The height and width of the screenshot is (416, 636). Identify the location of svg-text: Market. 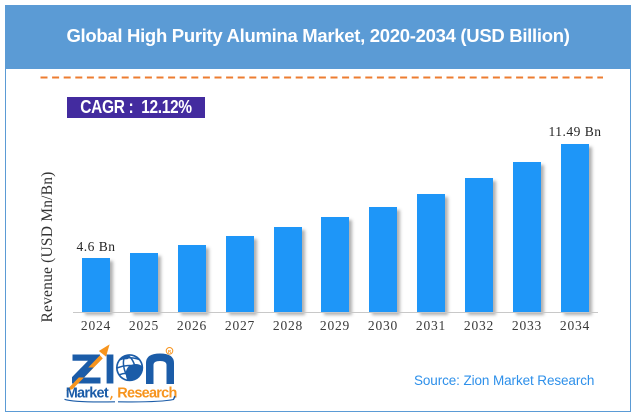
(87, 394).